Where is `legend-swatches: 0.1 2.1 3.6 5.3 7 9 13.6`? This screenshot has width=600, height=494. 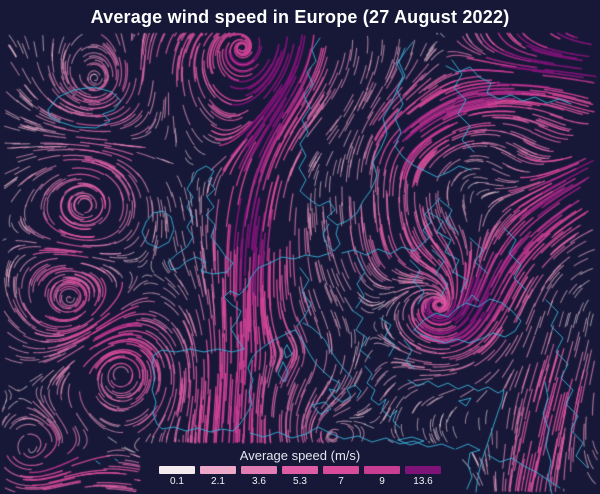 legend-swatches: 0.1 2.1 3.6 5.3 7 9 13.6 is located at coordinates (300, 476).